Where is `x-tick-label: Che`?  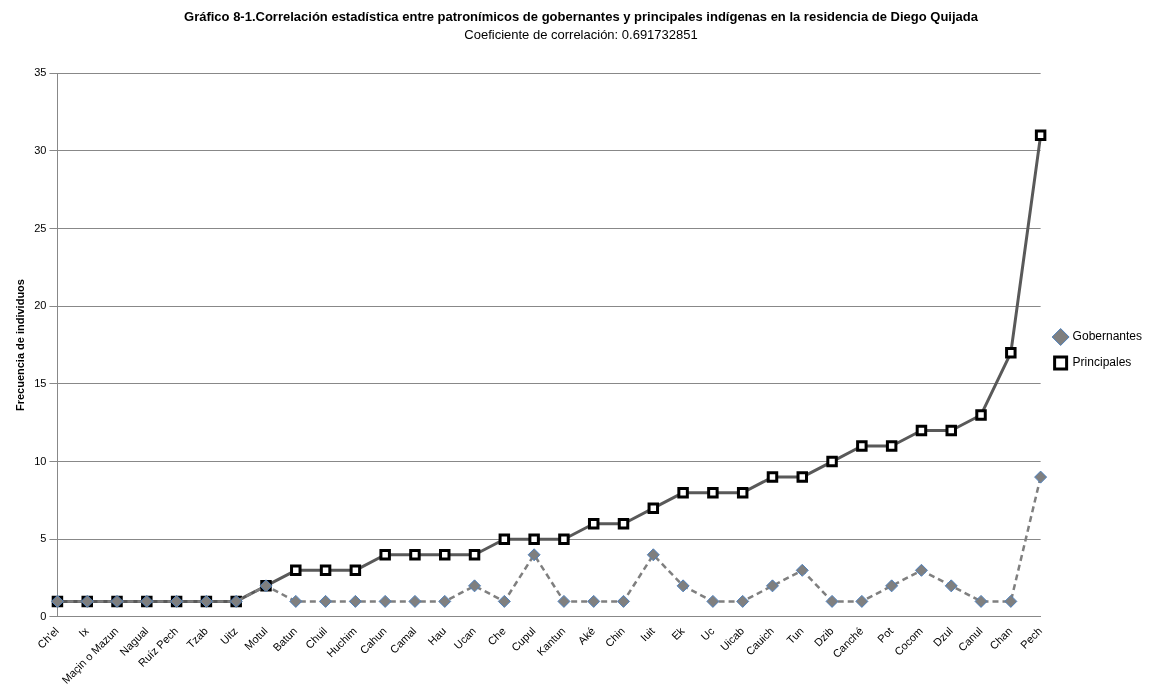 x-tick-label: Che is located at coordinates (496, 636).